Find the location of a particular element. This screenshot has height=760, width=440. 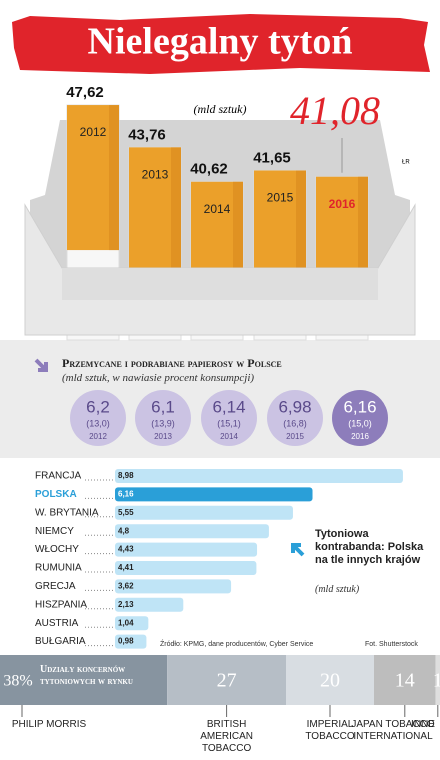

value-label: 40,62 is located at coordinates (209, 169).